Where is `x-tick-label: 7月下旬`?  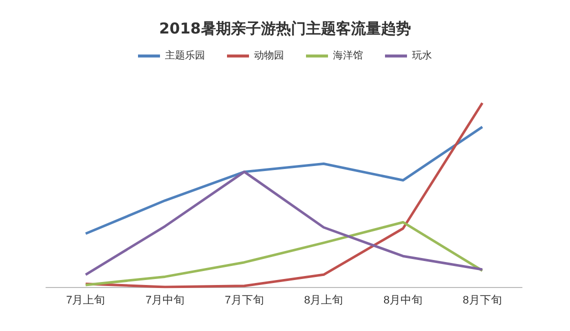
x-tick-label: 7月下旬 is located at coordinates (244, 300).